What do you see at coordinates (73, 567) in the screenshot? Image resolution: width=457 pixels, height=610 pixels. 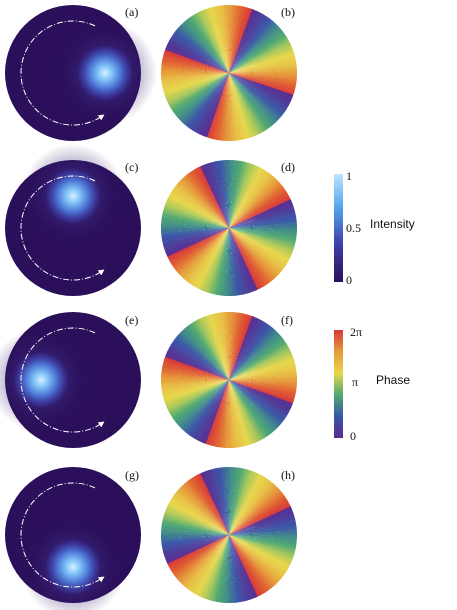 I see `spot-core` at bounding box center [73, 567].